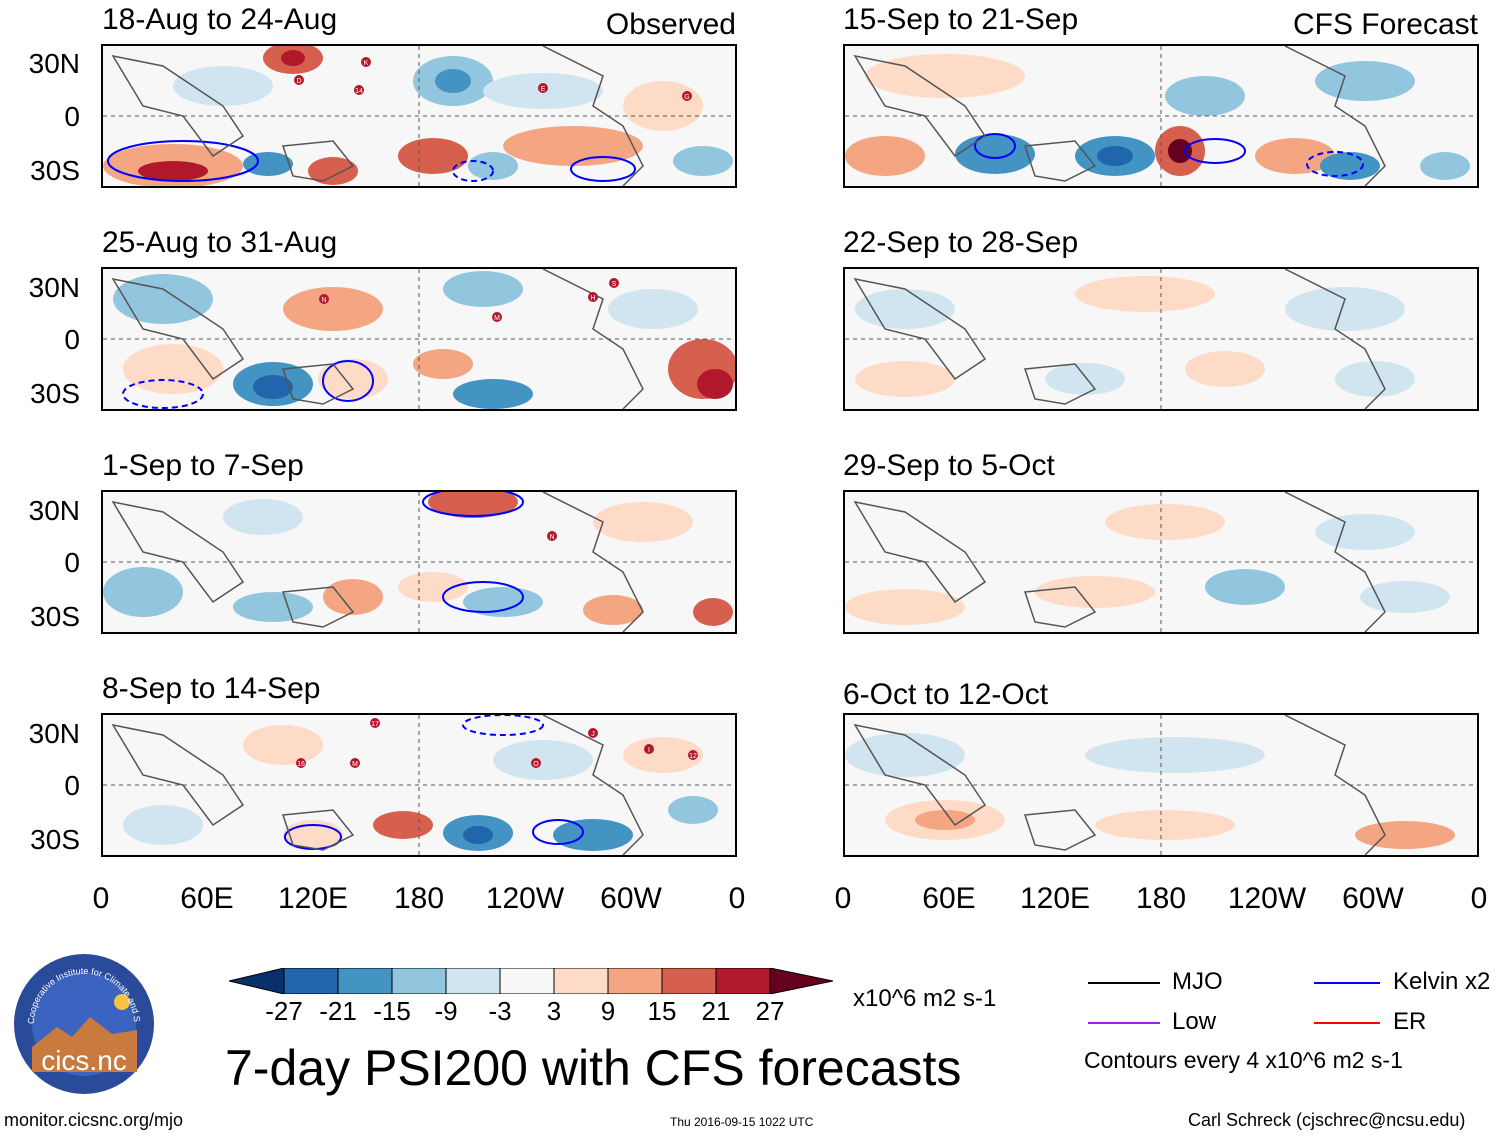 Image resolution: width=1510 pixels, height=1137 pixels. I want to click on svg-text: M, so click(497, 318).